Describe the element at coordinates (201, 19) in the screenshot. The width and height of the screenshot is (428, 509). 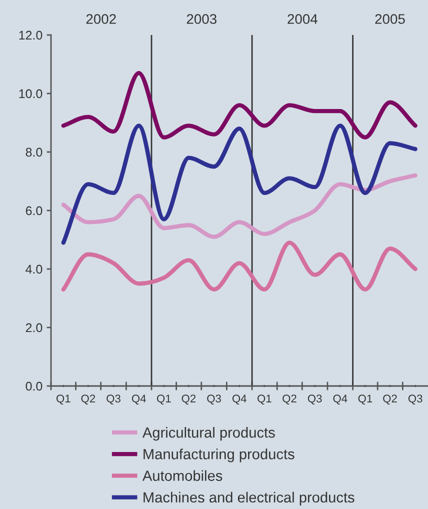
I see `x2-tick-label: 2003` at that location.